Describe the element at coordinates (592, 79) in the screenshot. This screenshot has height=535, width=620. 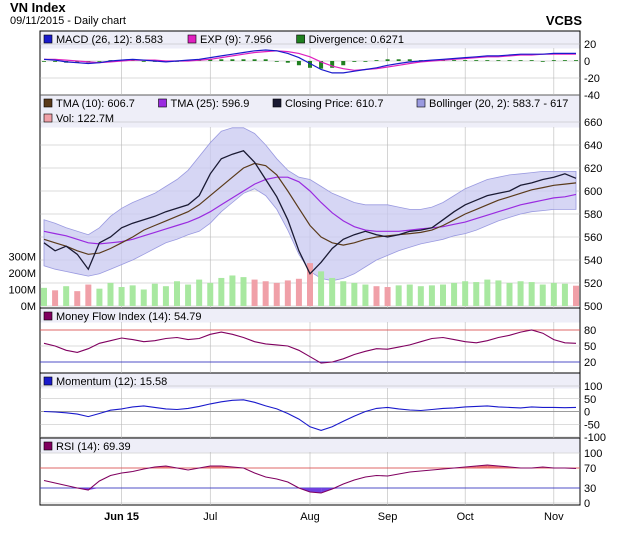
I see `y-tick-label: -20` at that location.